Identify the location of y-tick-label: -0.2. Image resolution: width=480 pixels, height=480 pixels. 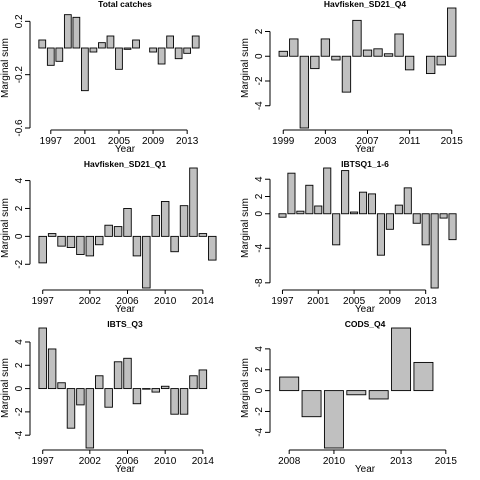
(19, 75).